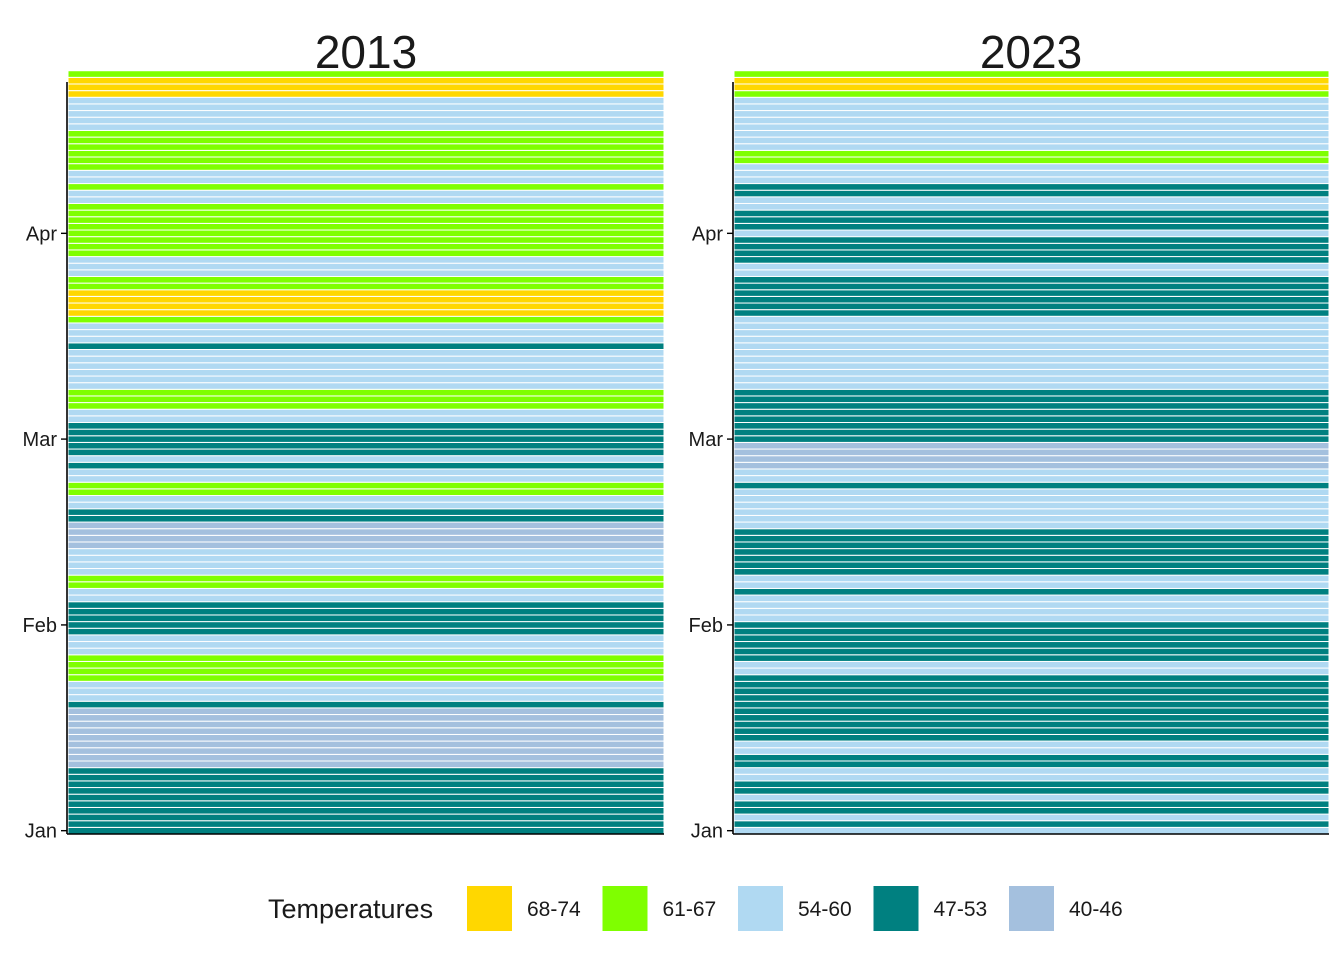 The image size is (1344, 960). I want to click on legend-label-54-60: 54-60, so click(825, 909).